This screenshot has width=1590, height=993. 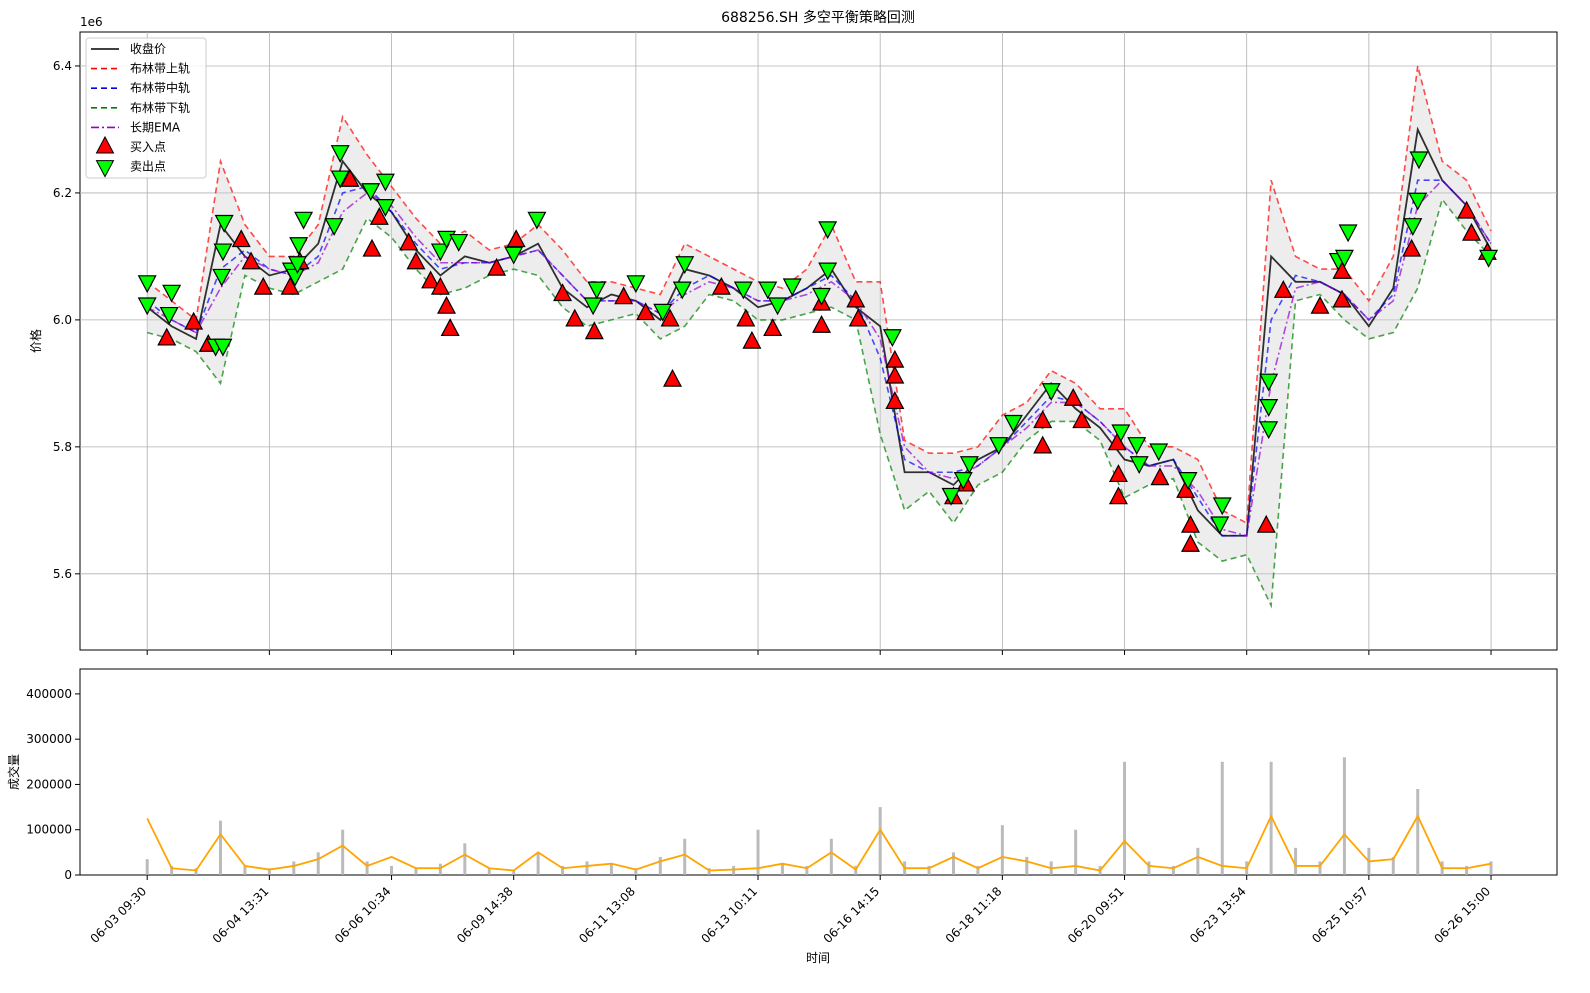 What do you see at coordinates (818, 17) in the screenshot?
I see `chart-title: 688256.SH 多空平衡策略回测` at bounding box center [818, 17].